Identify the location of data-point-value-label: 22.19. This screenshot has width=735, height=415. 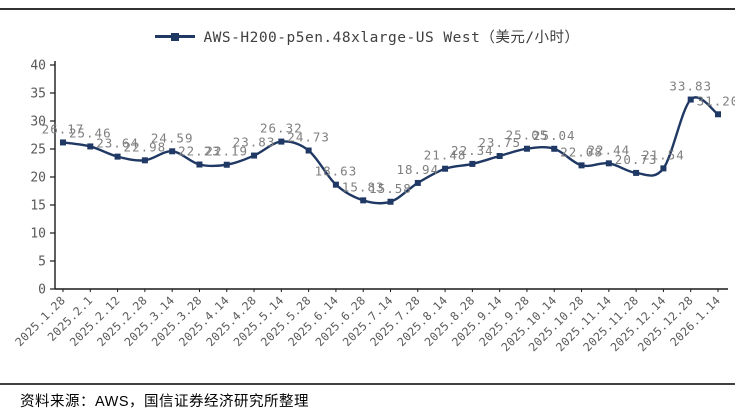
(226, 151).